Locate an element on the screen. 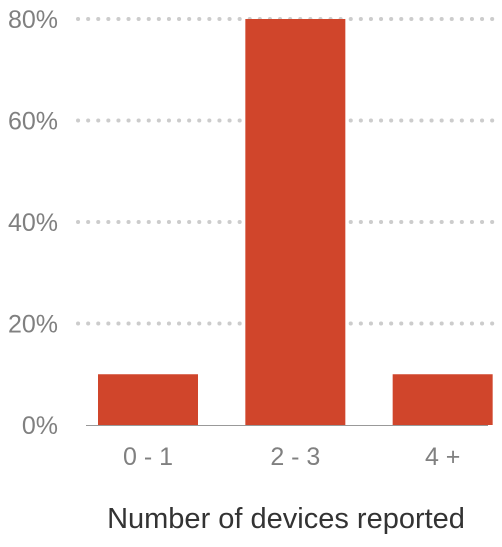 This screenshot has width=502, height=547. y-tick-label: 40% is located at coordinates (33, 223).